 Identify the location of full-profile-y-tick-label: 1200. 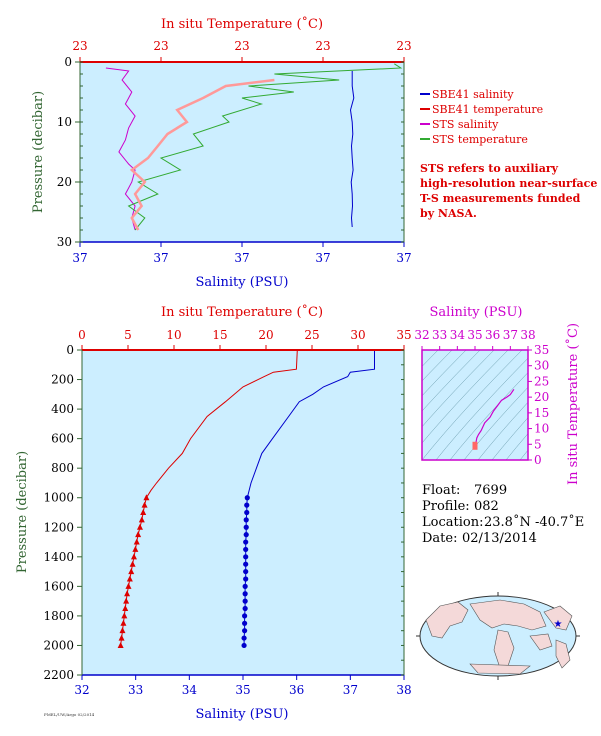
(58, 527).